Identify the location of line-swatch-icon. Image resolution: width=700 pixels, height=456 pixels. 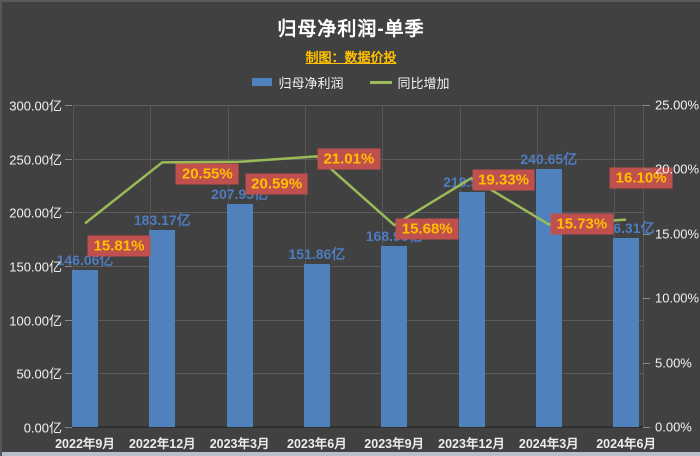
(380, 82).